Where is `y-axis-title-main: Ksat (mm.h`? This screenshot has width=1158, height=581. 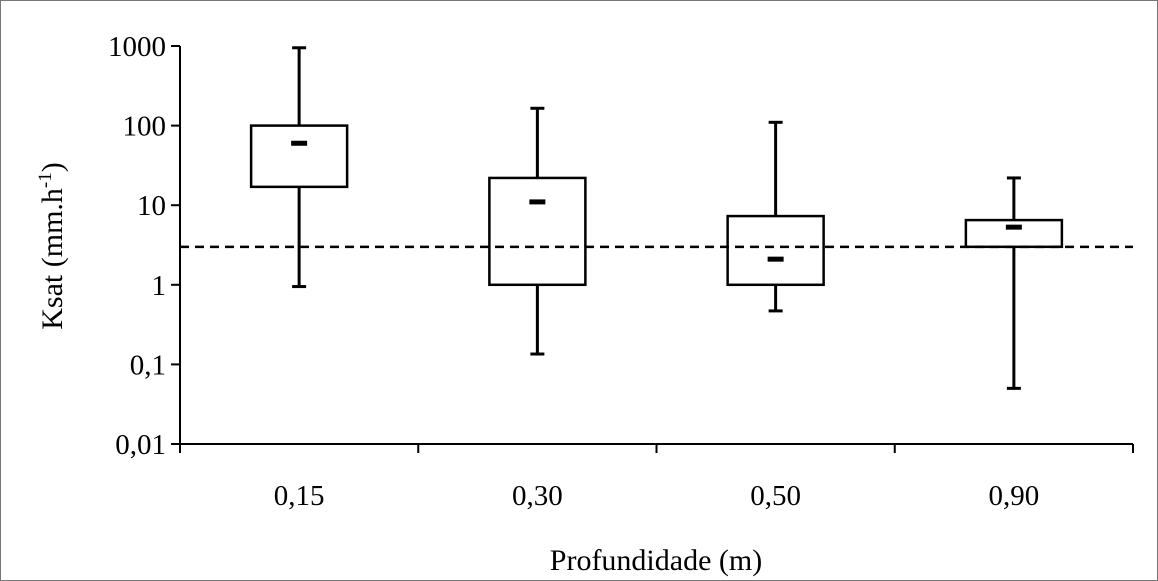 y-axis-title-main: Ksat (mm.h is located at coordinates (52, 259).